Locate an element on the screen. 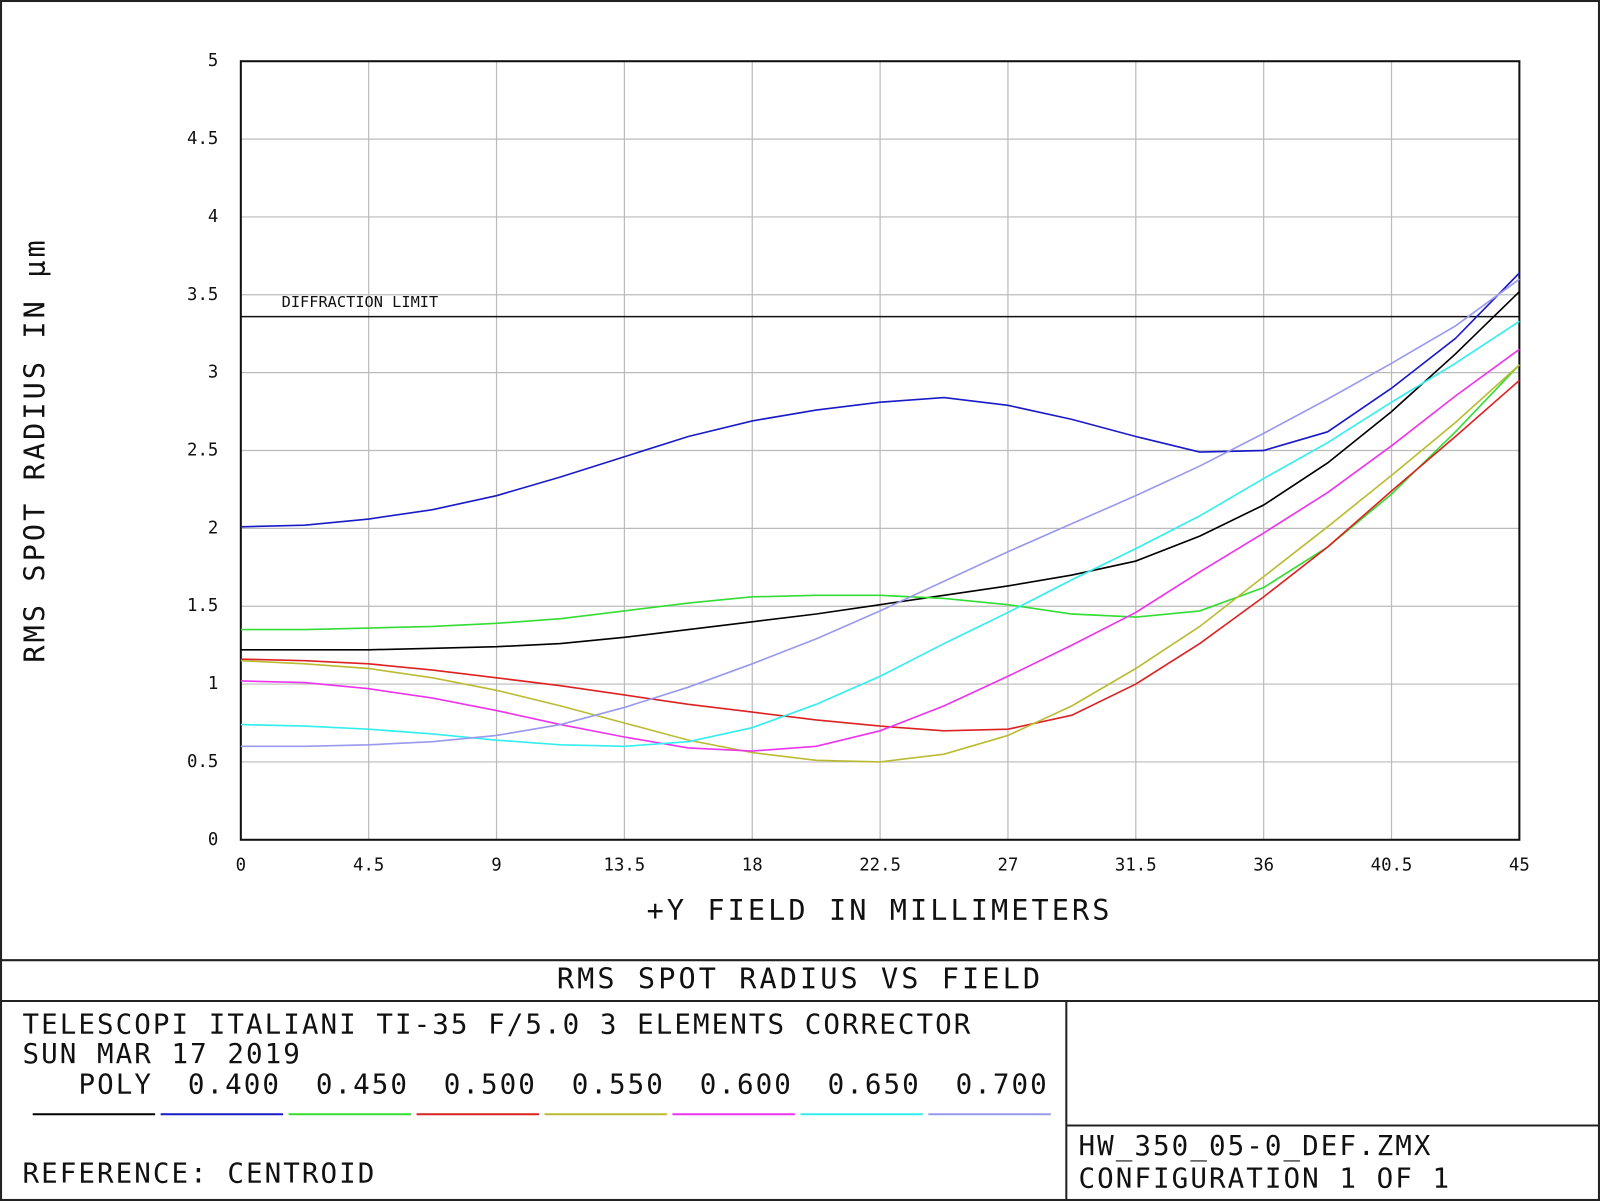  x-tick-label: 45 is located at coordinates (1519, 865).